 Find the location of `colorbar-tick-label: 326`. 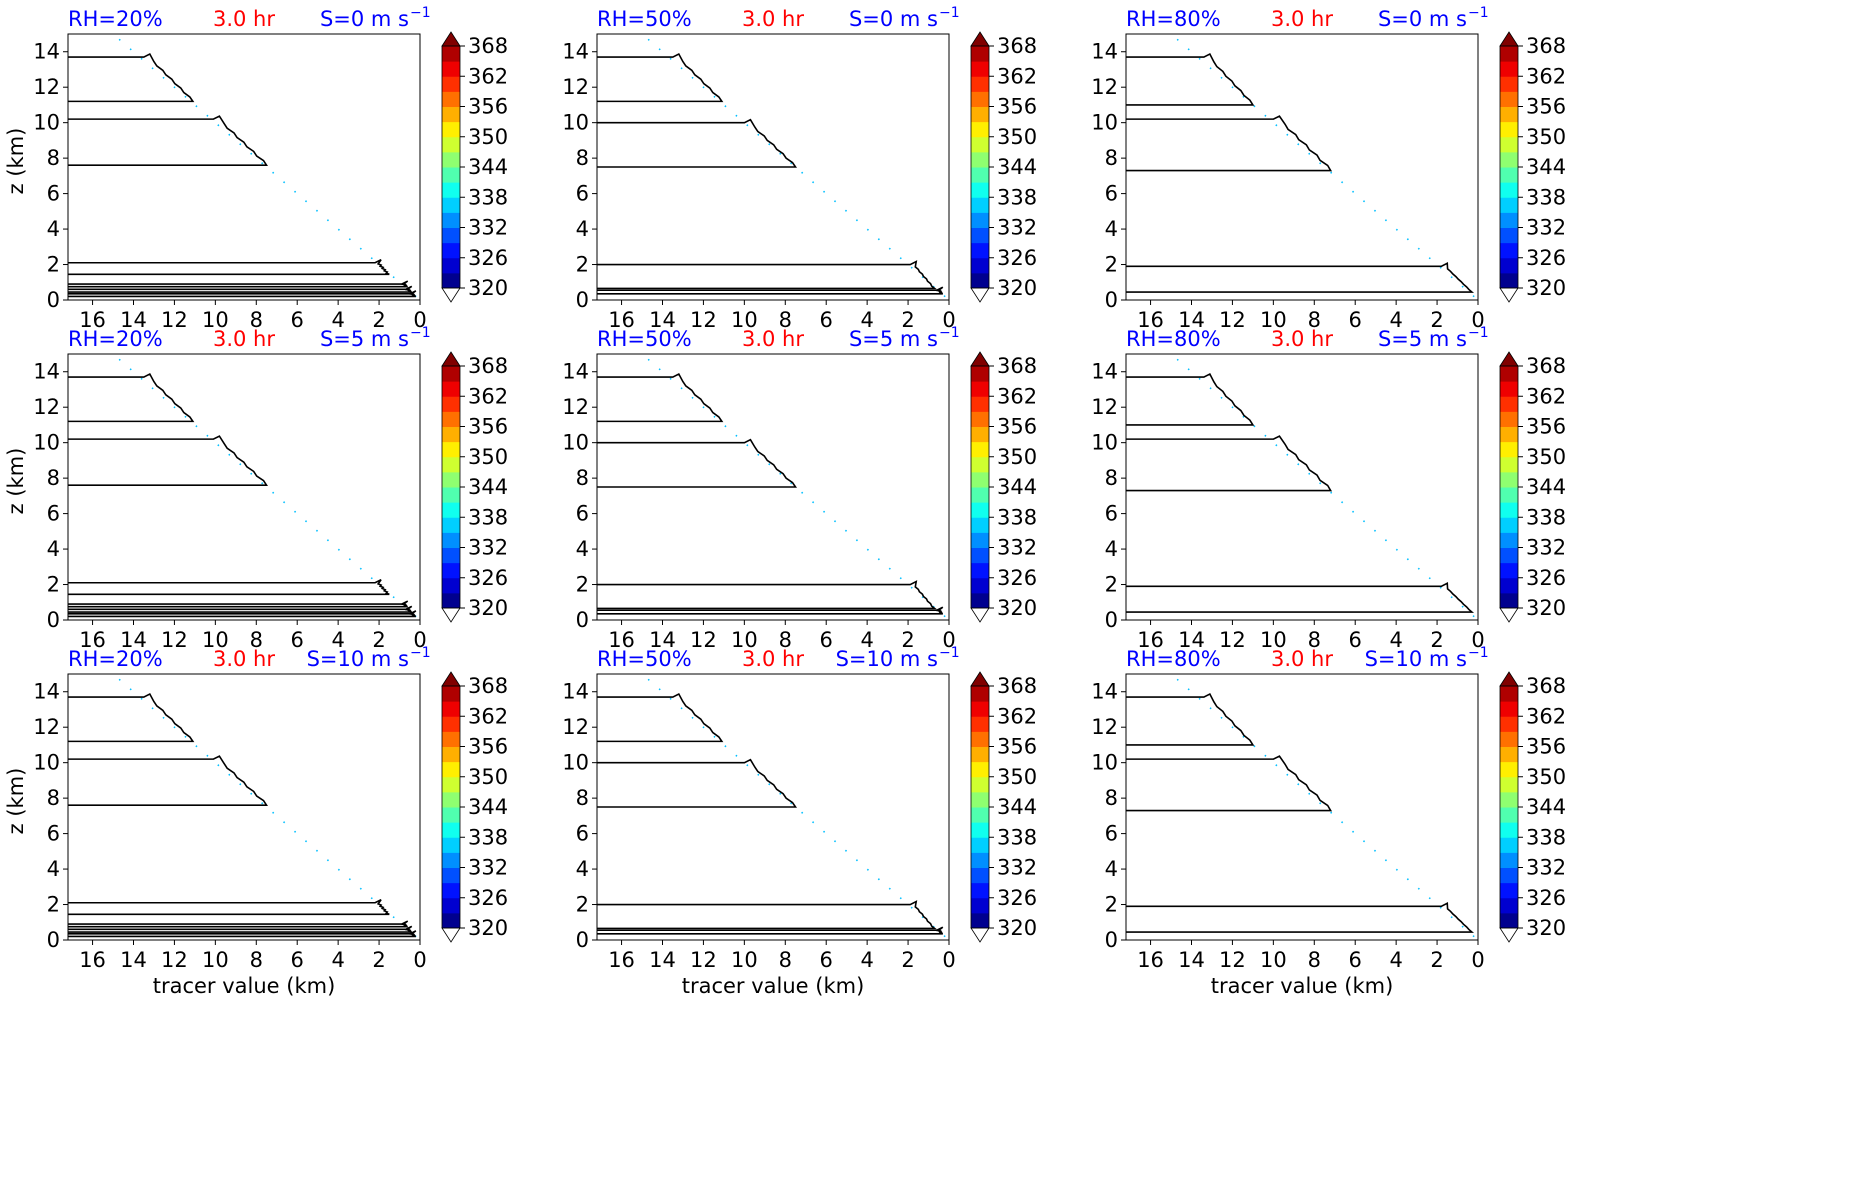

colorbar-tick-label: 326 is located at coordinates (488, 258).